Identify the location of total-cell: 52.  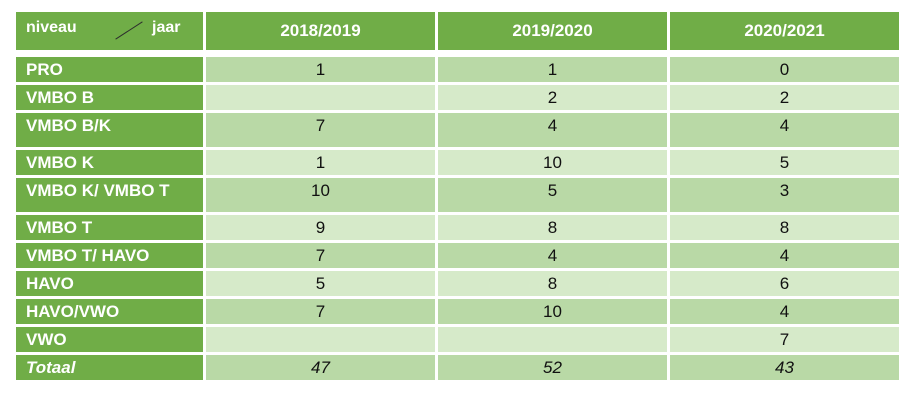
(552, 367).